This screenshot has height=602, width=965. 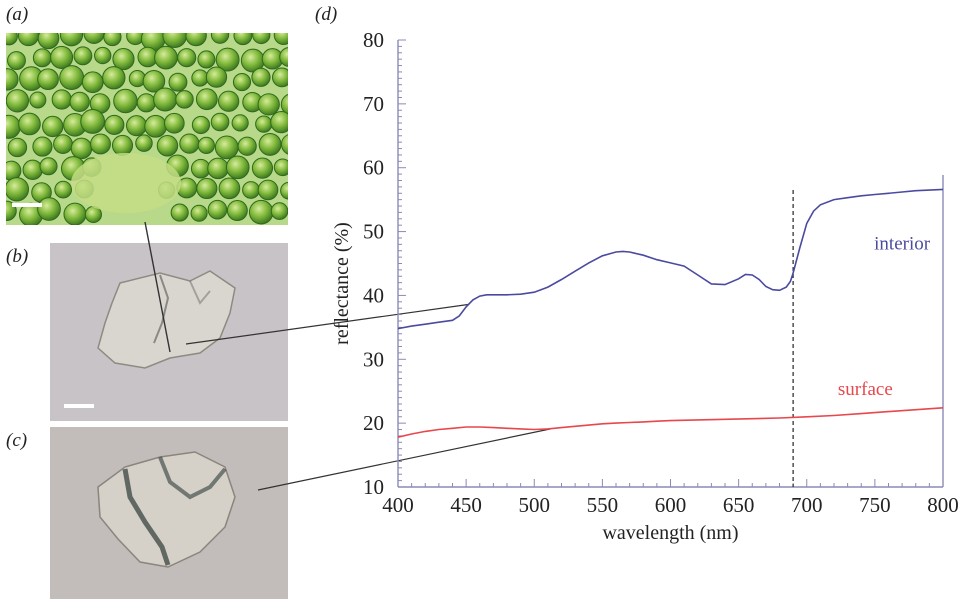 I want to click on micrograph-image, so click(x=147, y=129).